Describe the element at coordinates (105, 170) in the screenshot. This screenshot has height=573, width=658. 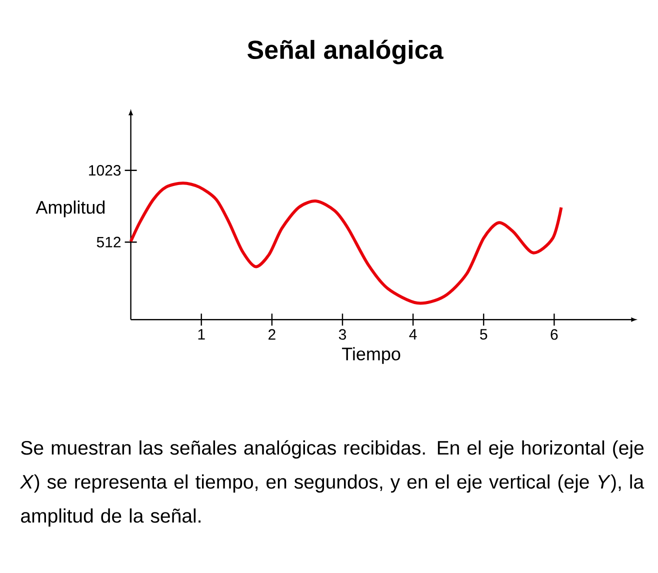
I see `y-tick-label: 1023` at that location.